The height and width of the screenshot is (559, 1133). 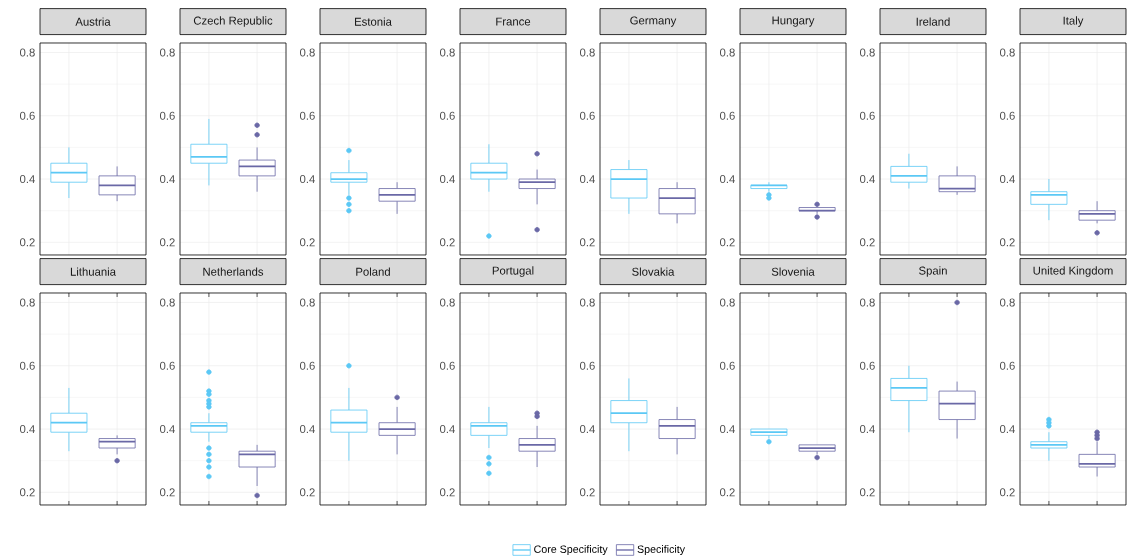 I want to click on legend-label: Specificity, so click(x=661, y=550).